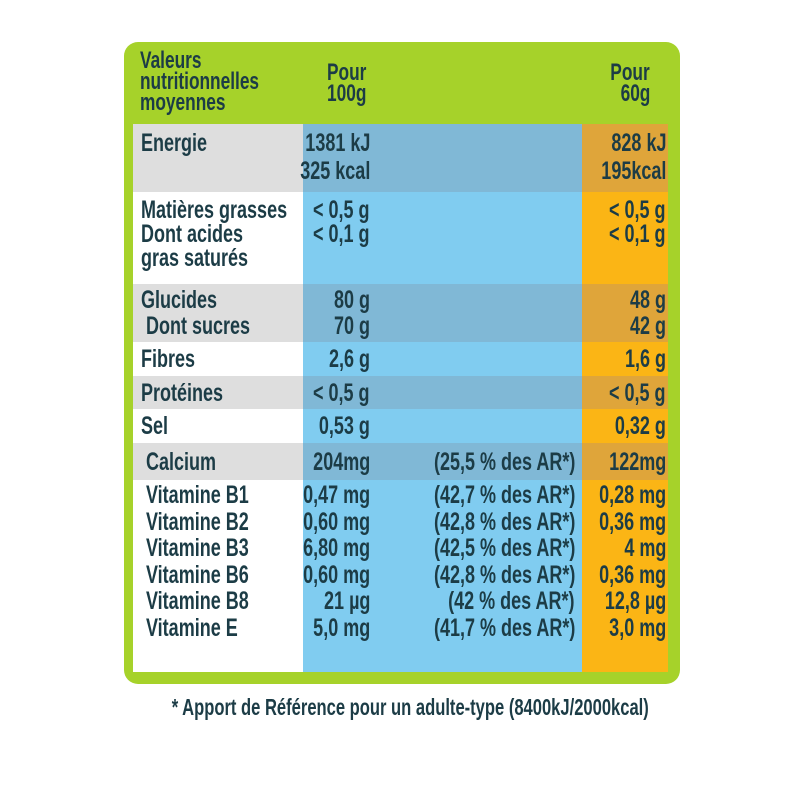  What do you see at coordinates (504, 548) in the screenshot?
I see `reference-intake: (42,5 % des AR*)` at bounding box center [504, 548].